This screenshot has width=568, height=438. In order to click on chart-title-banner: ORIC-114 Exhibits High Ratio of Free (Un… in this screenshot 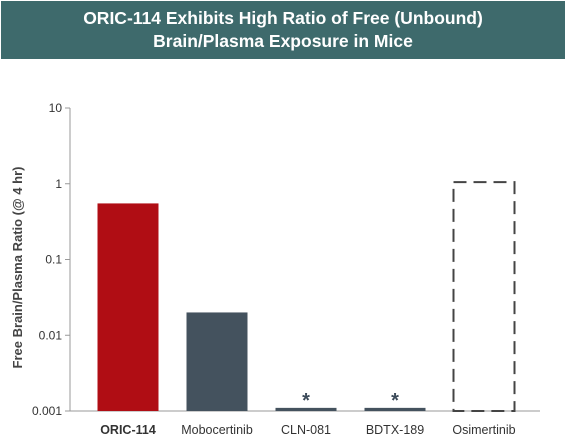, I will do `click(283, 30)`.